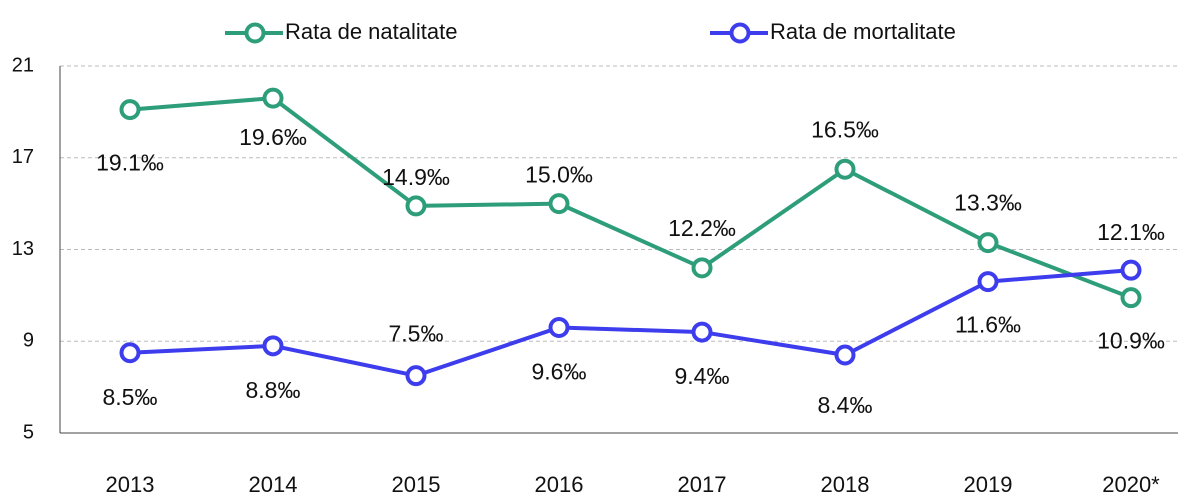 The height and width of the screenshot is (500, 1192). Describe the element at coordinates (559, 484) in the screenshot. I see `x-tick-label: 2016` at that location.